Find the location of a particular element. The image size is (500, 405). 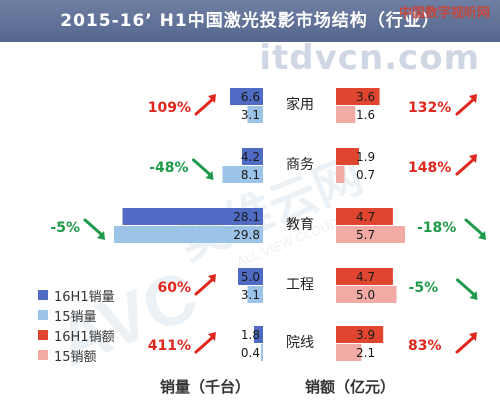

revenue-growth-label: 132% is located at coordinates (429, 108).